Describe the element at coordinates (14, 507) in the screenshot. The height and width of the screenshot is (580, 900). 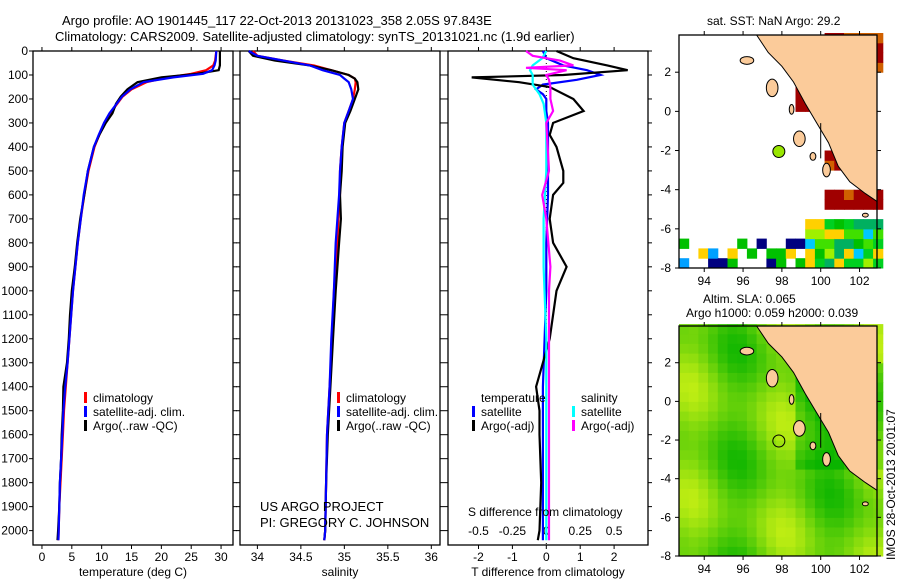
I see `y-tick-label: 1900` at that location.